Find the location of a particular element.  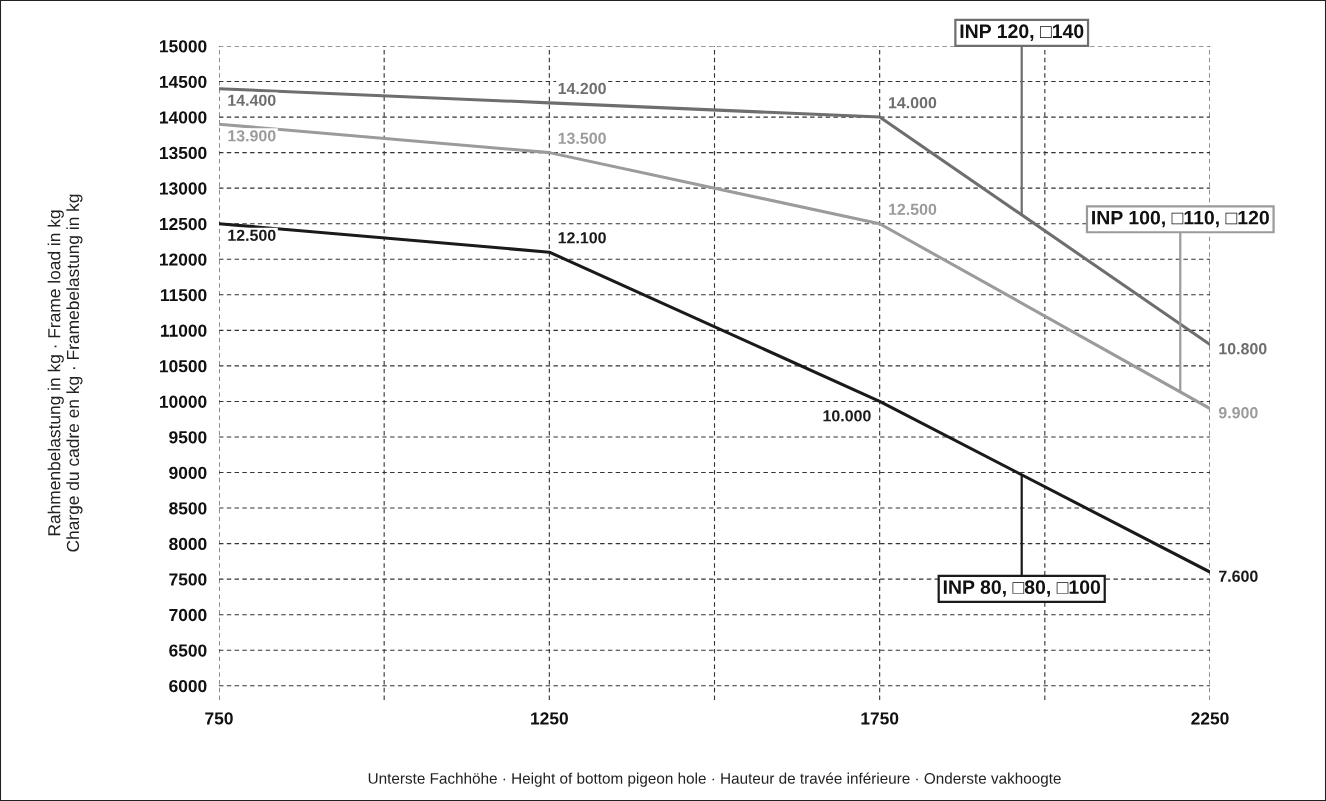

x-tick-label: 2250 is located at coordinates (1210, 718).